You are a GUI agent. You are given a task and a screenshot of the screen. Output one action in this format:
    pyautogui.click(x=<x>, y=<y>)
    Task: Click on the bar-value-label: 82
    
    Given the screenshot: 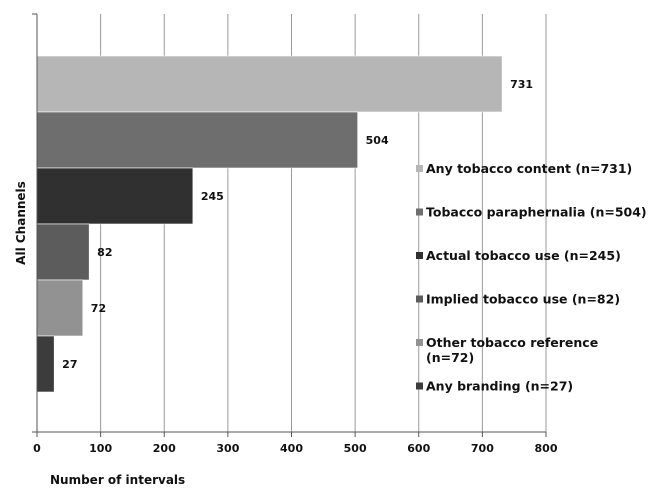 What is the action you would take?
    pyautogui.click(x=104, y=252)
    